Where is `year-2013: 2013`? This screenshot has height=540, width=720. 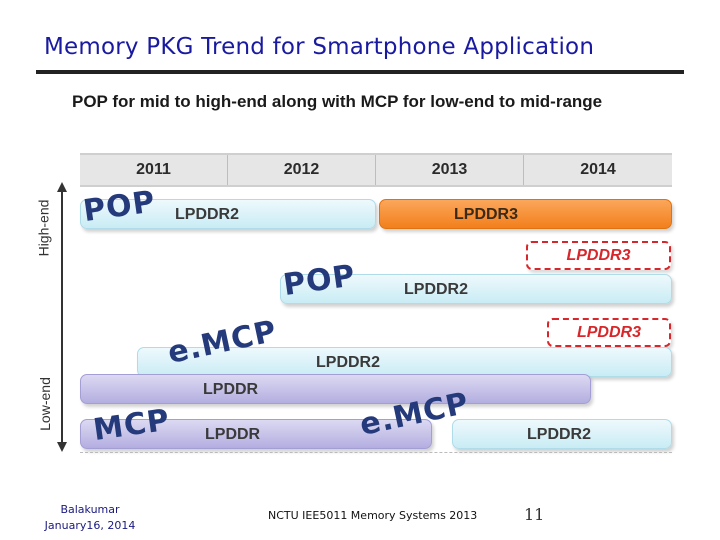
year-2013: 2013 is located at coordinates (450, 170).